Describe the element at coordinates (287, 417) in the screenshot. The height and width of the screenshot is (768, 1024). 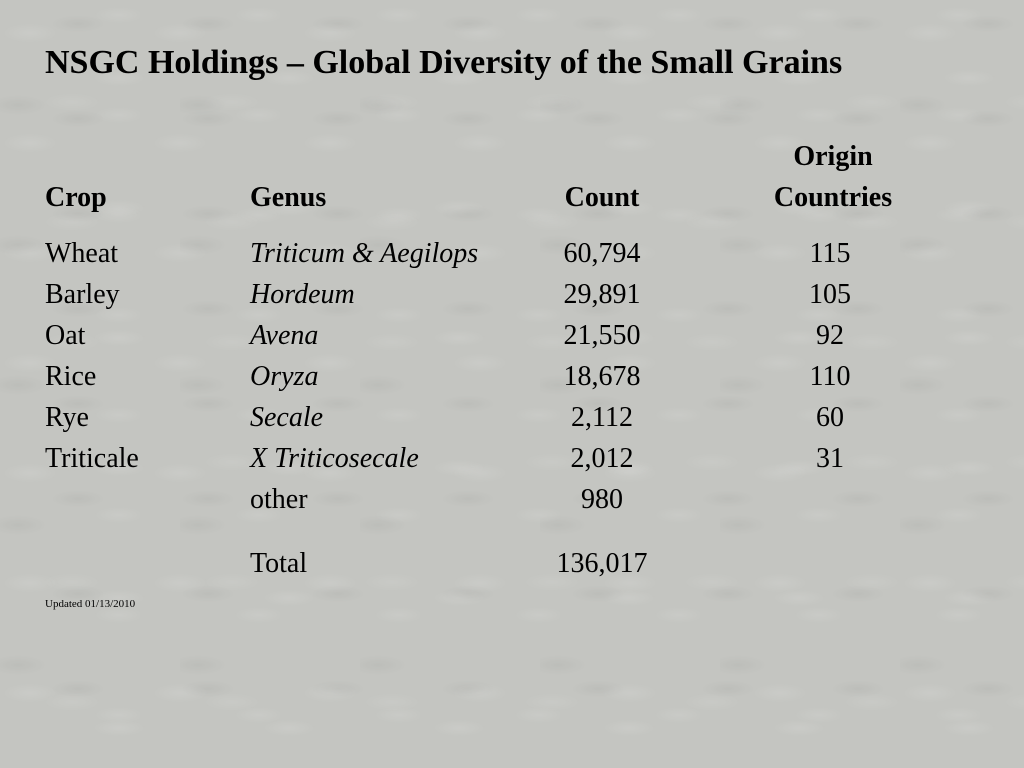
I see `row-genus: Secale` at that location.